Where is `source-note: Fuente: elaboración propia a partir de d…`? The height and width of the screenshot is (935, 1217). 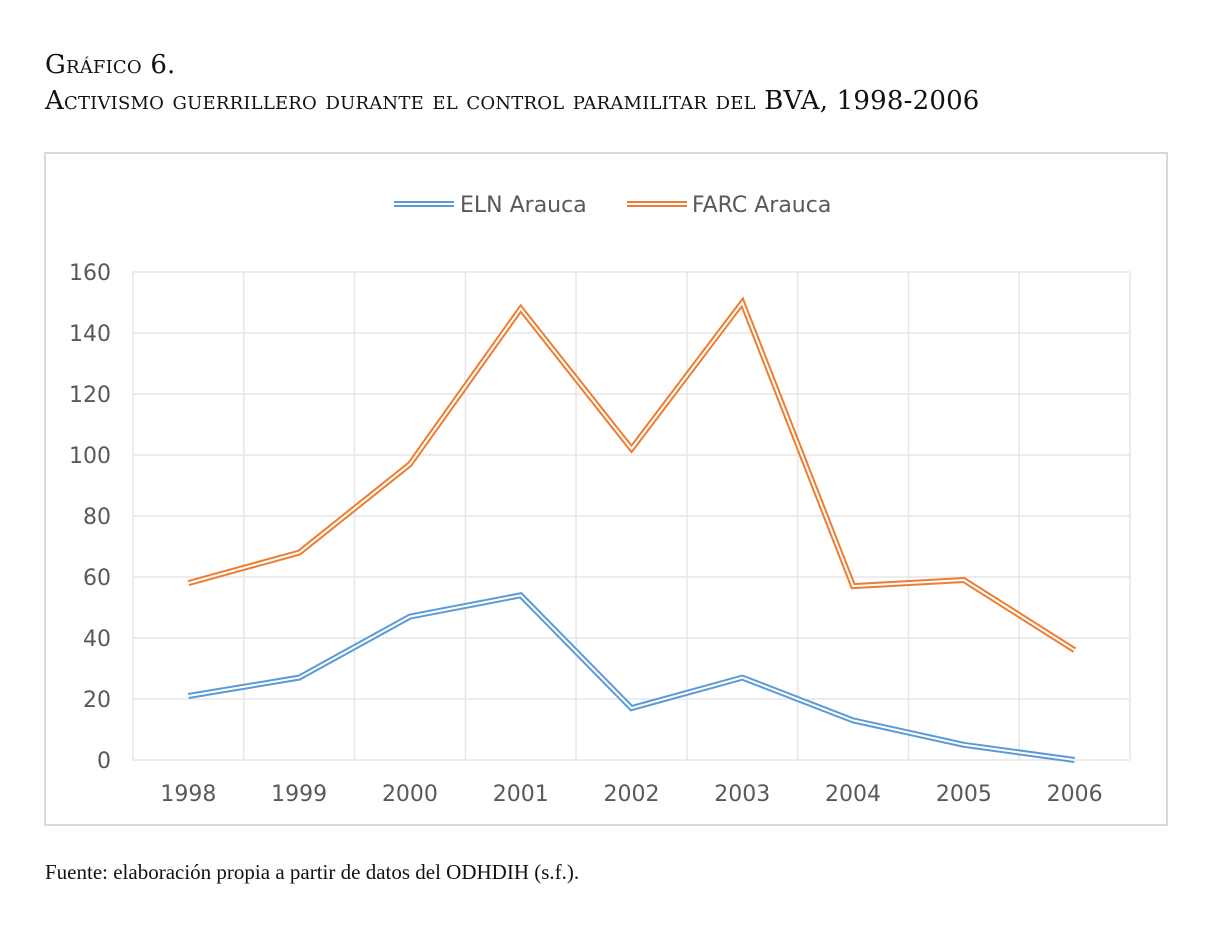
source-note: Fuente: elaboración propia a partir de d… is located at coordinates (312, 872).